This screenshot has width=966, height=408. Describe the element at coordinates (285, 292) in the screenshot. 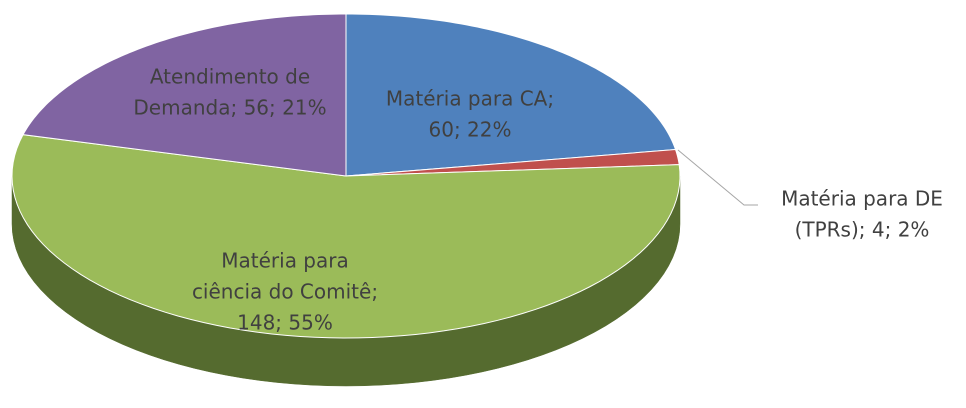

I see `data-label: ciência do Comitê;` at that location.